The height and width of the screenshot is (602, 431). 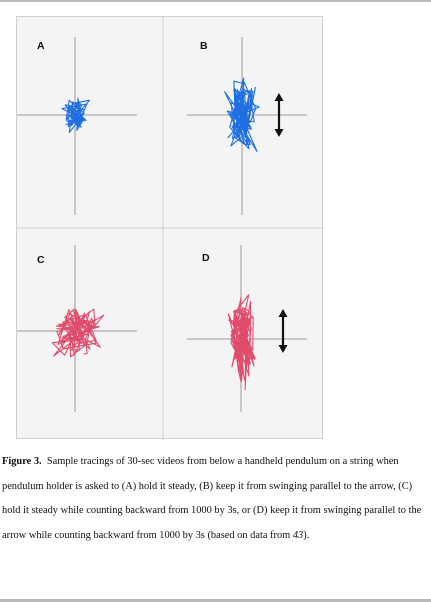 I want to click on panel-b: B, so click(x=247, y=126).